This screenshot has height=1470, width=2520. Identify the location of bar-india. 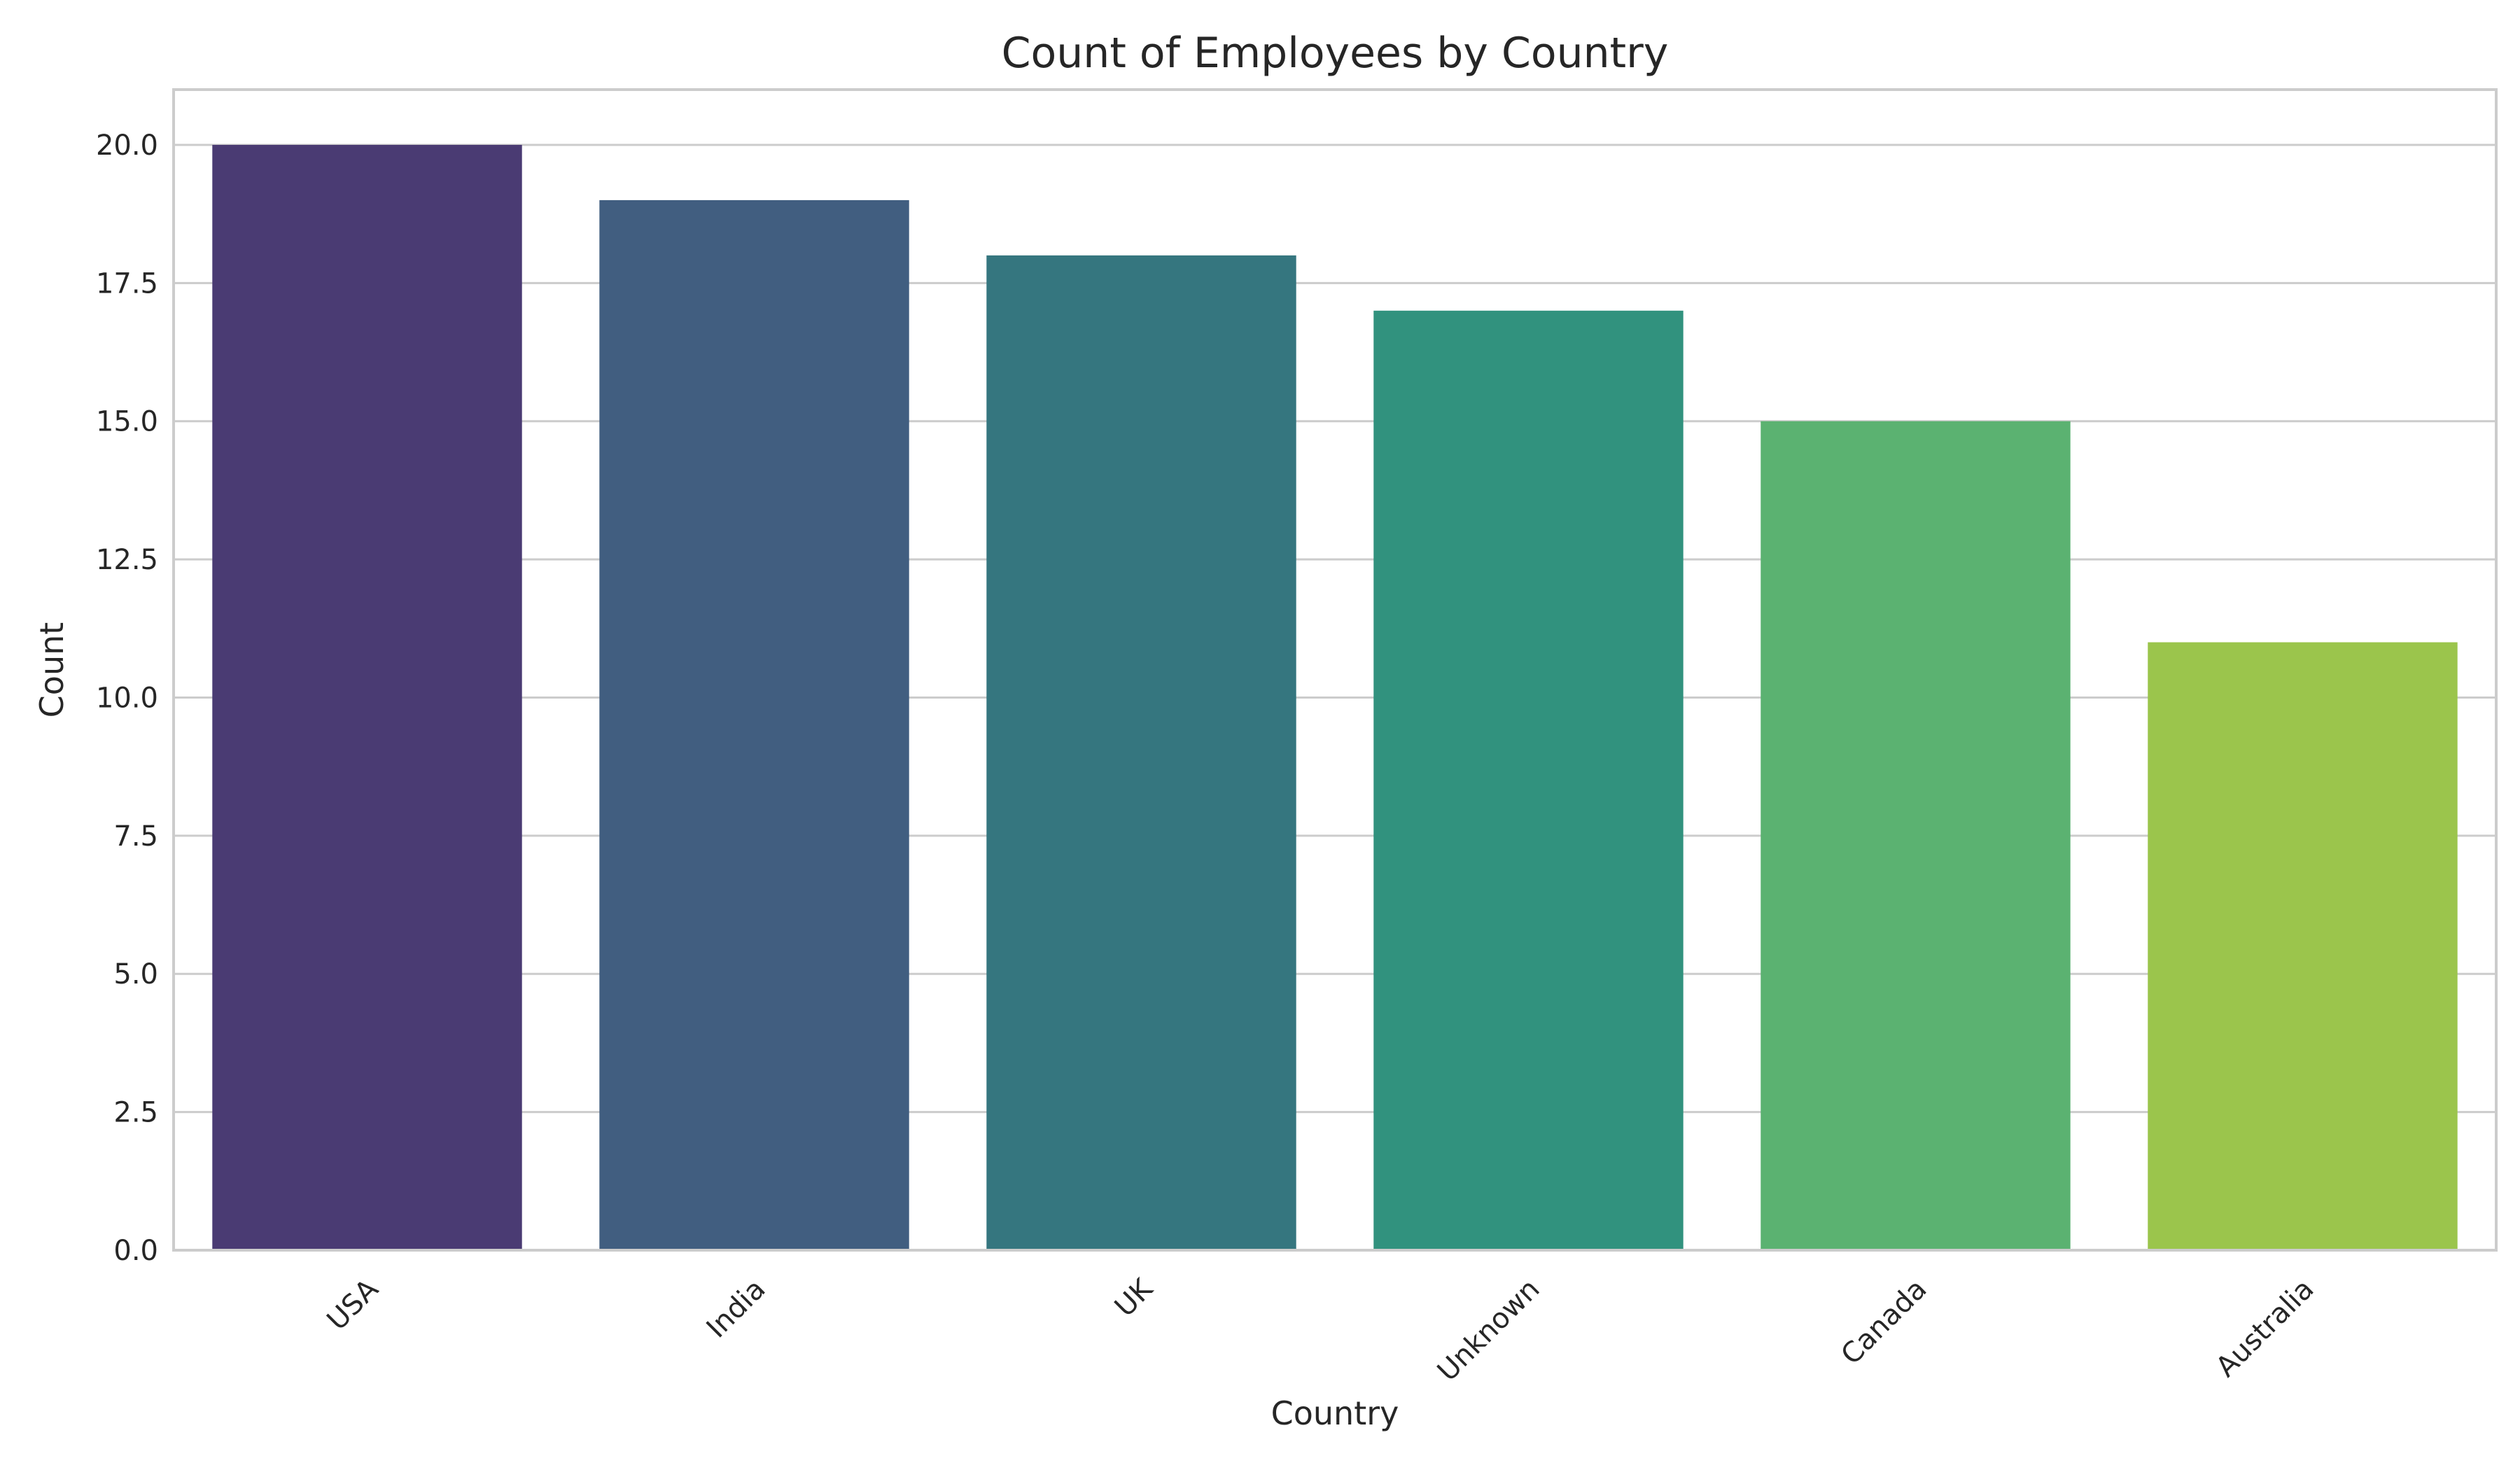
(754, 725).